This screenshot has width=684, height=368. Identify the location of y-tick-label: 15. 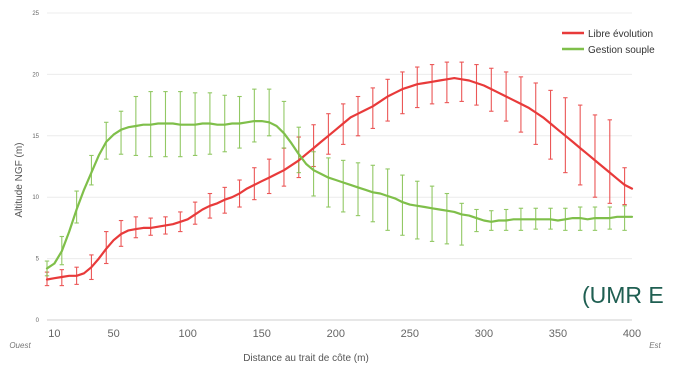
(35, 137).